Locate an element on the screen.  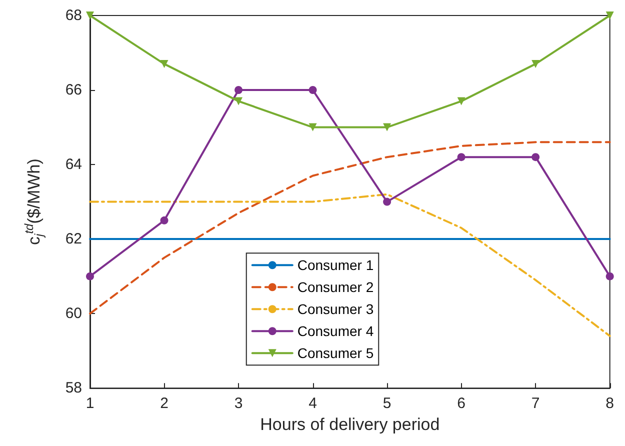
x-axis-title: Hours of delivery period is located at coordinates (350, 424).